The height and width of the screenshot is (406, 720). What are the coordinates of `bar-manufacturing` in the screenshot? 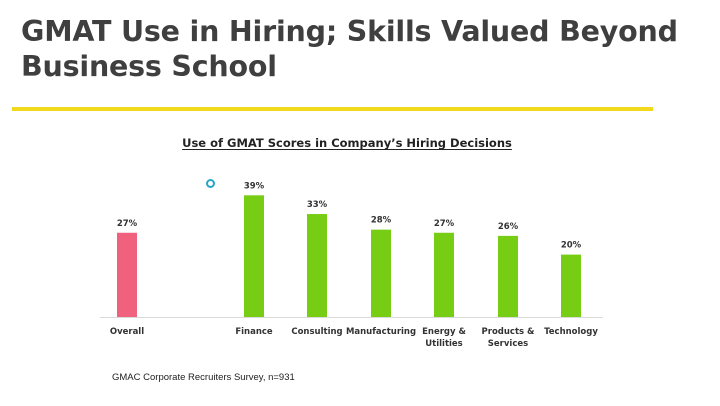 It's located at (381, 273).